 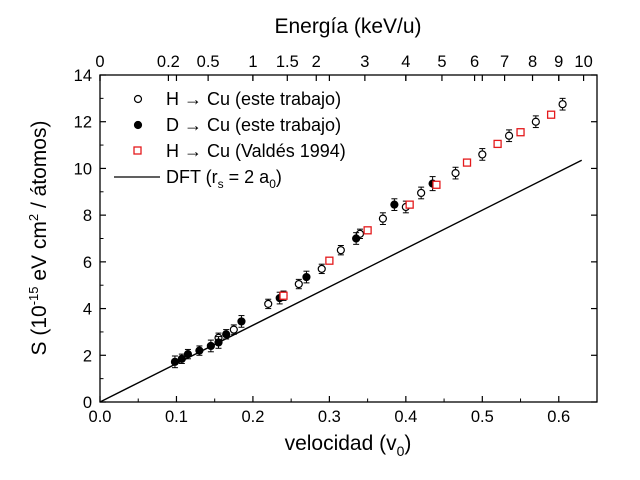 What do you see at coordinates (344, 67) in the screenshot?
I see `top-axis: 0 0.2 0.5 1 1.5 2 3 4 5 6 7 8 9 10` at bounding box center [344, 67].